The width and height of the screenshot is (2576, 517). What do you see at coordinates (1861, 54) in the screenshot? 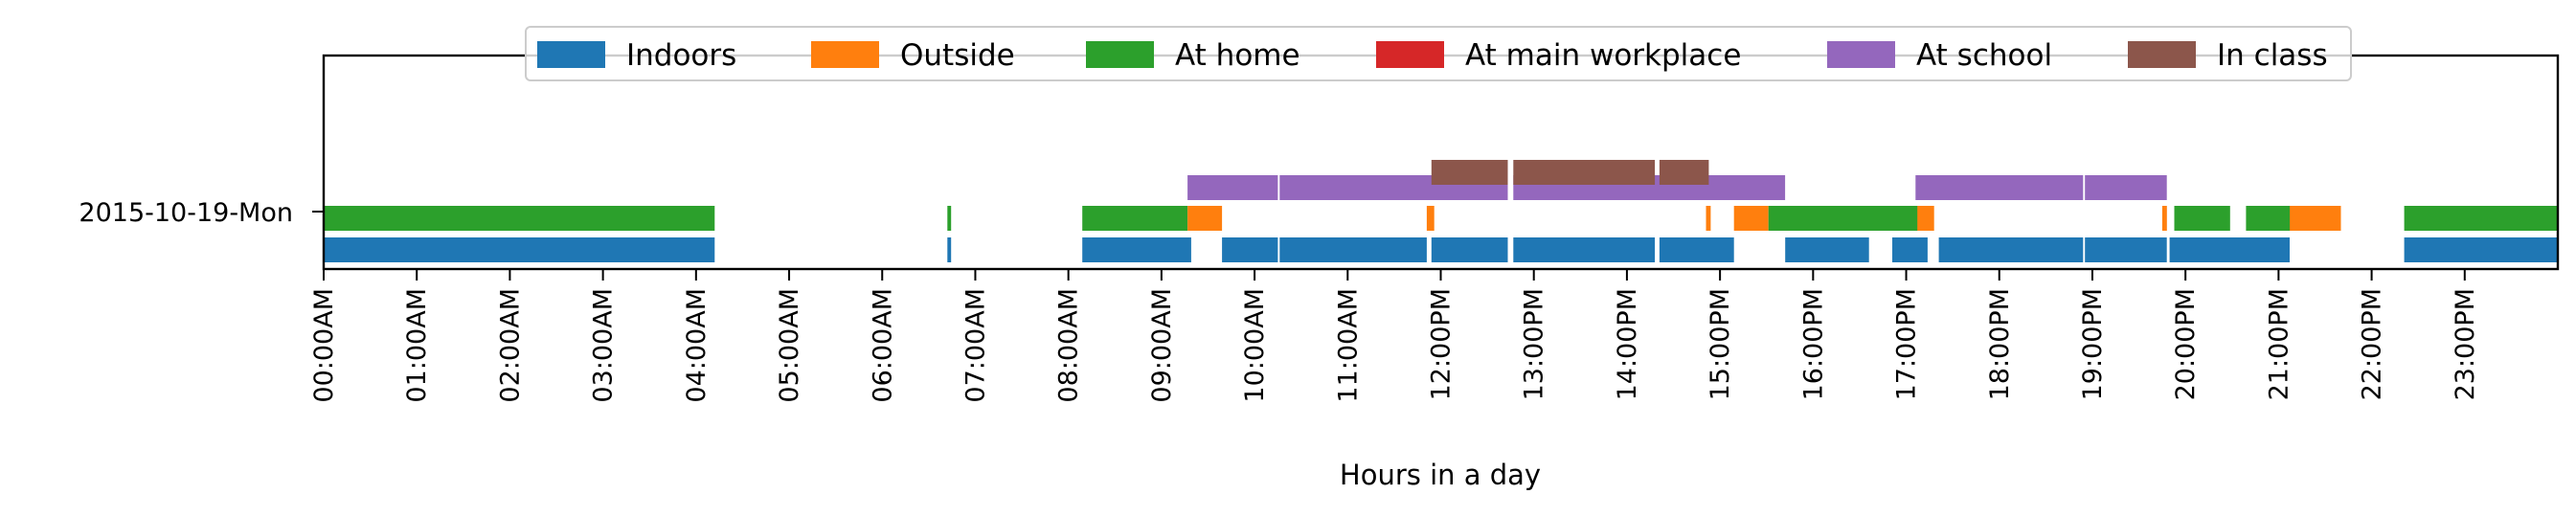
I see `legend-swatch-at-school` at bounding box center [1861, 54].